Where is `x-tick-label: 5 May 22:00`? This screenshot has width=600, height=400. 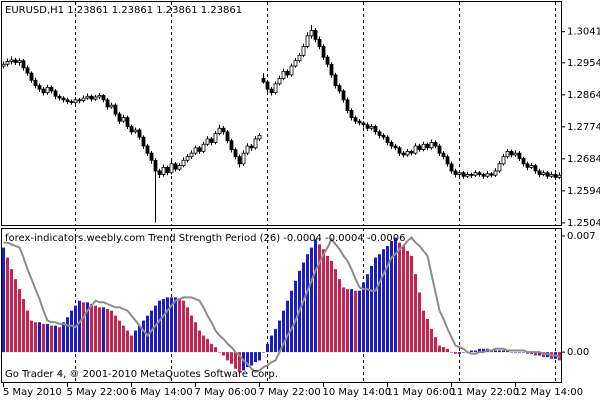 x-tick-label: 5 May 22:00 is located at coordinates (98, 392).